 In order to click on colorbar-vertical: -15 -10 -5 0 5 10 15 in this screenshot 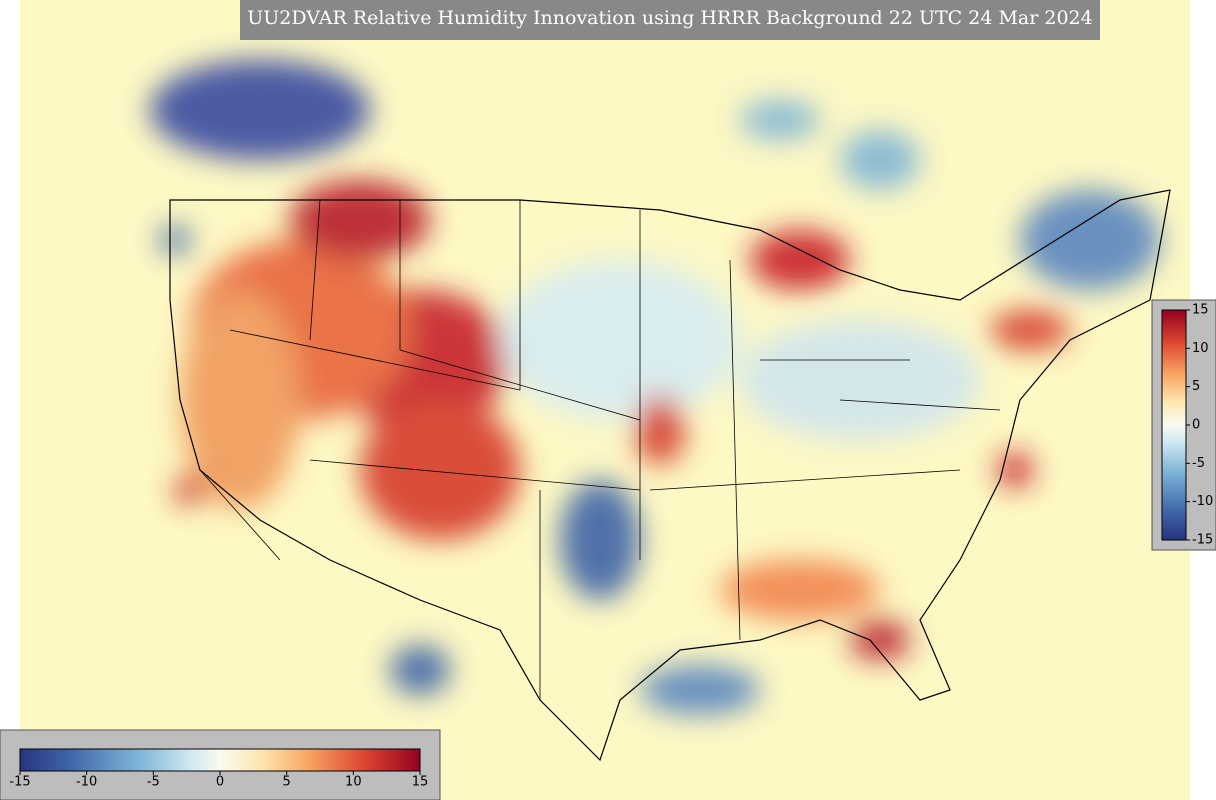, I will do `click(1183, 425)`.